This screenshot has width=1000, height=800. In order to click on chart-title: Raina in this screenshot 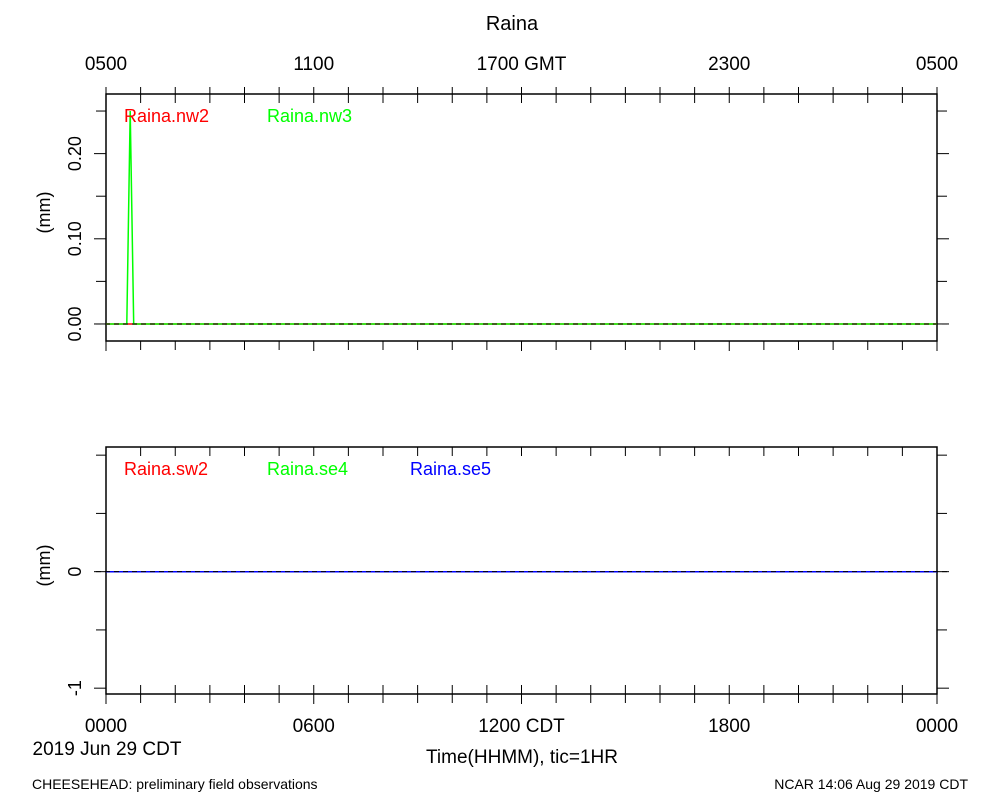, I will do `click(512, 24)`.